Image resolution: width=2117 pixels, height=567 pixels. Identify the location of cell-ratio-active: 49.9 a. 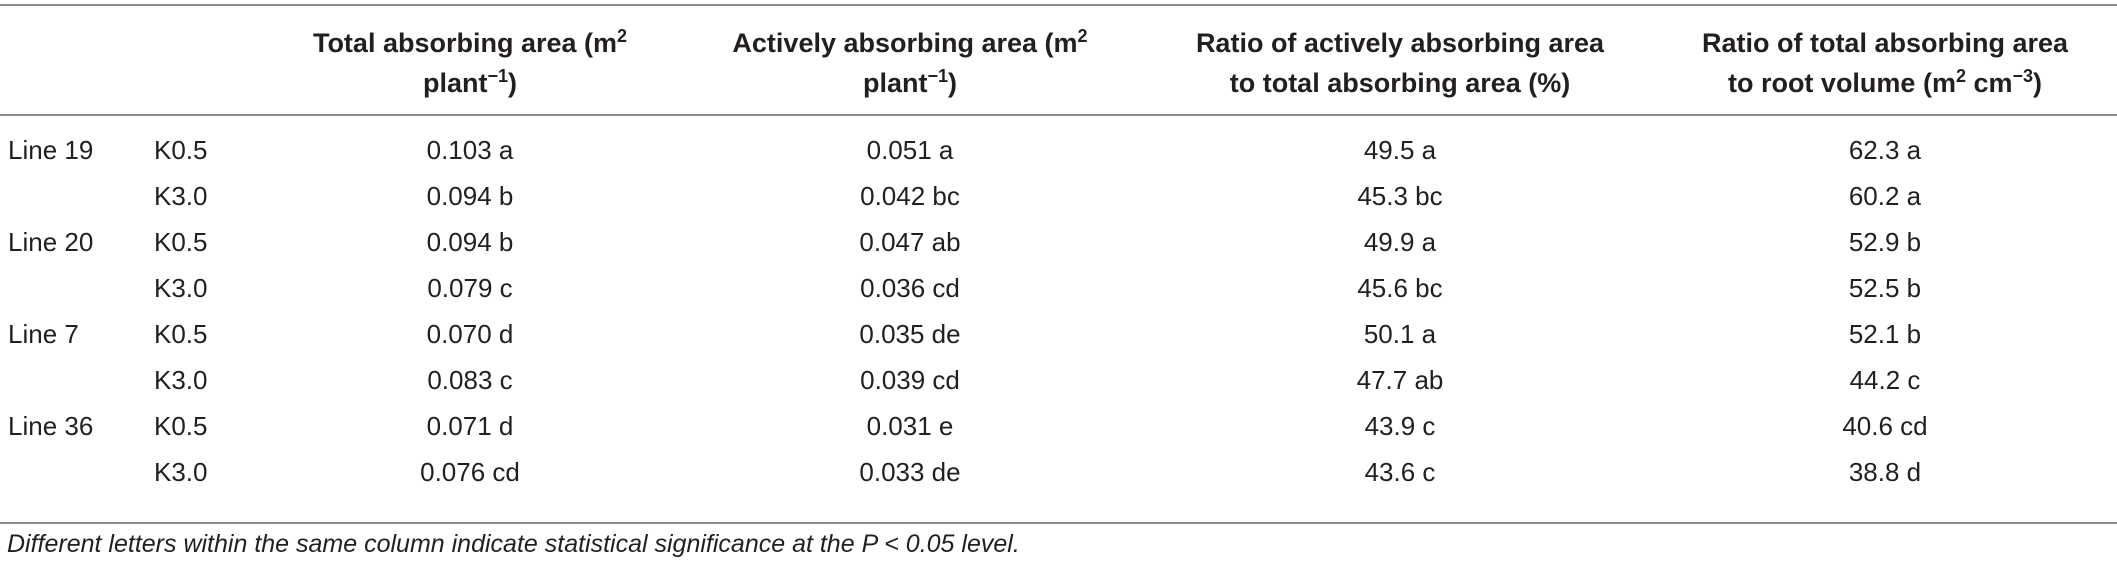
(1400, 242).